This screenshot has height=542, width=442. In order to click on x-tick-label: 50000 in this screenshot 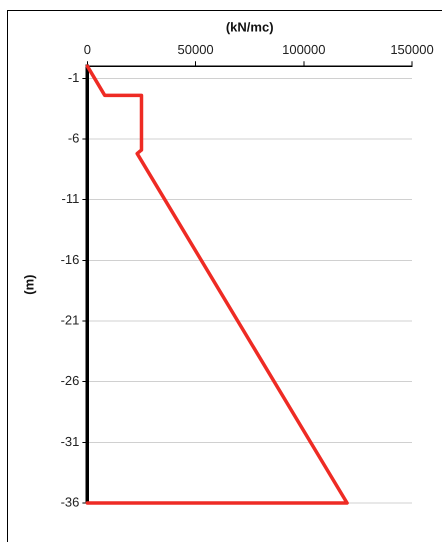, I will do `click(196, 49)`.